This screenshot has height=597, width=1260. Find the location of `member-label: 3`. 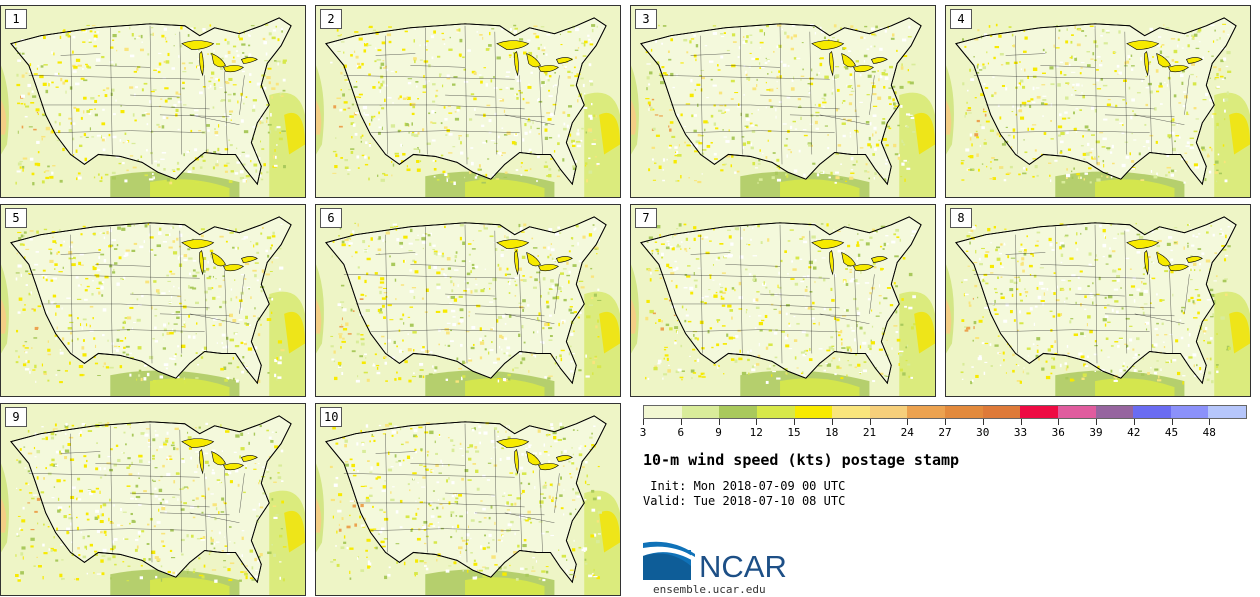

member-label: 3 is located at coordinates (646, 19).